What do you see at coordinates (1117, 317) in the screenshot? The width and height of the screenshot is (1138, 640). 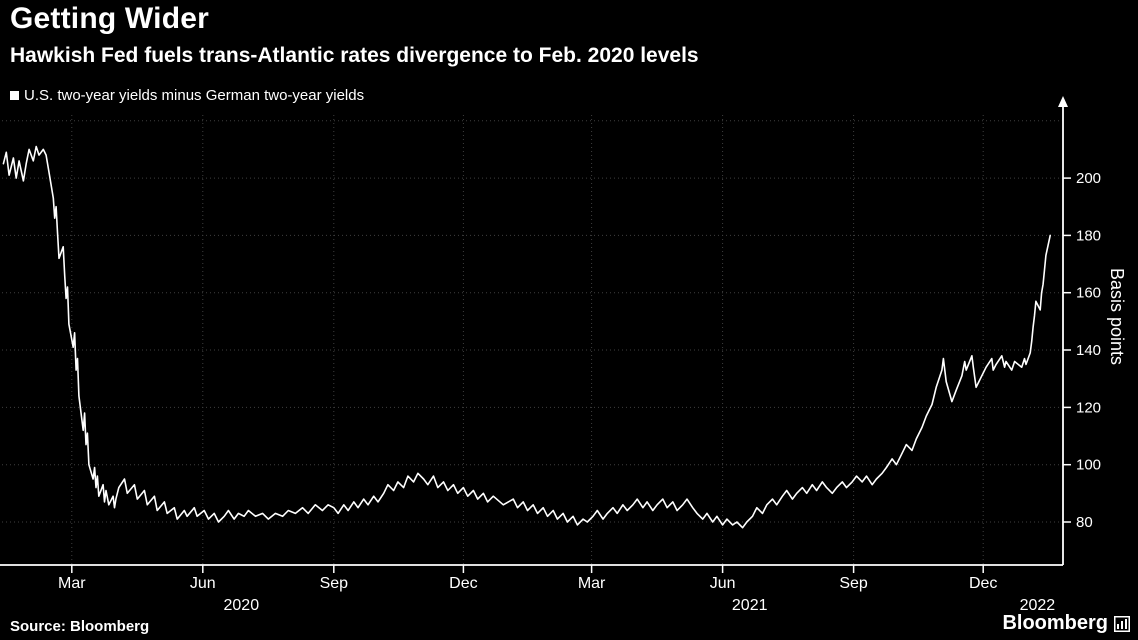 I see `y-axis-title: Basis points` at bounding box center [1117, 317].